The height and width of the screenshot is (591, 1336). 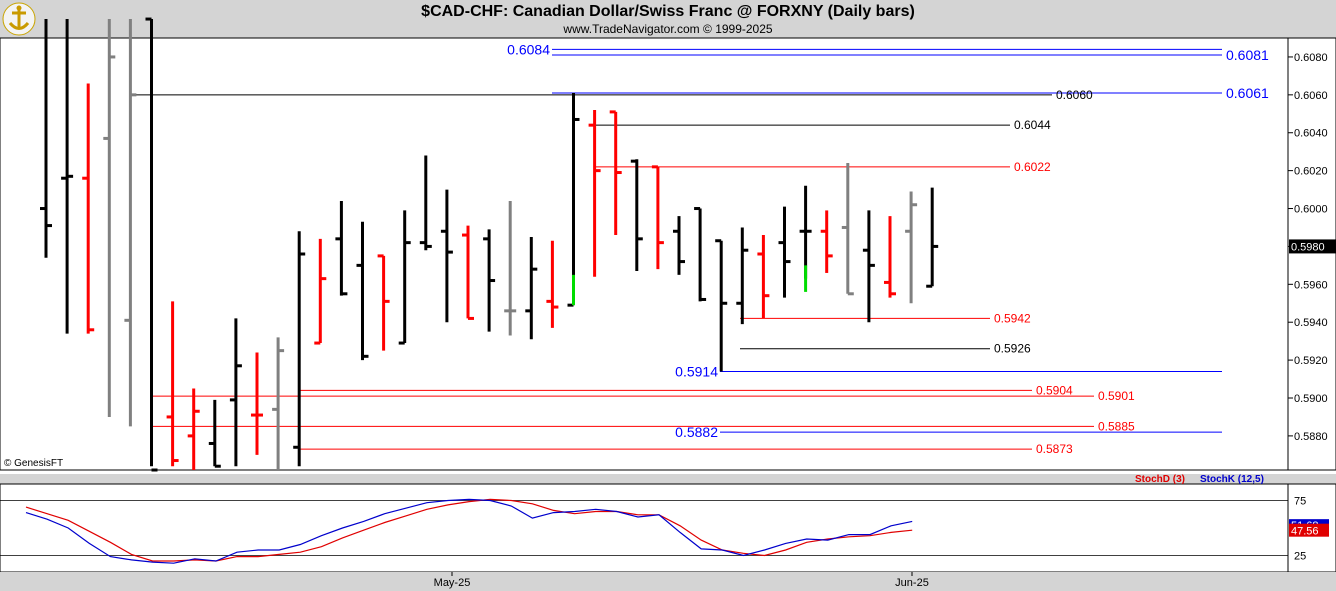 I want to click on level-label: 0.5882, so click(x=696, y=432).